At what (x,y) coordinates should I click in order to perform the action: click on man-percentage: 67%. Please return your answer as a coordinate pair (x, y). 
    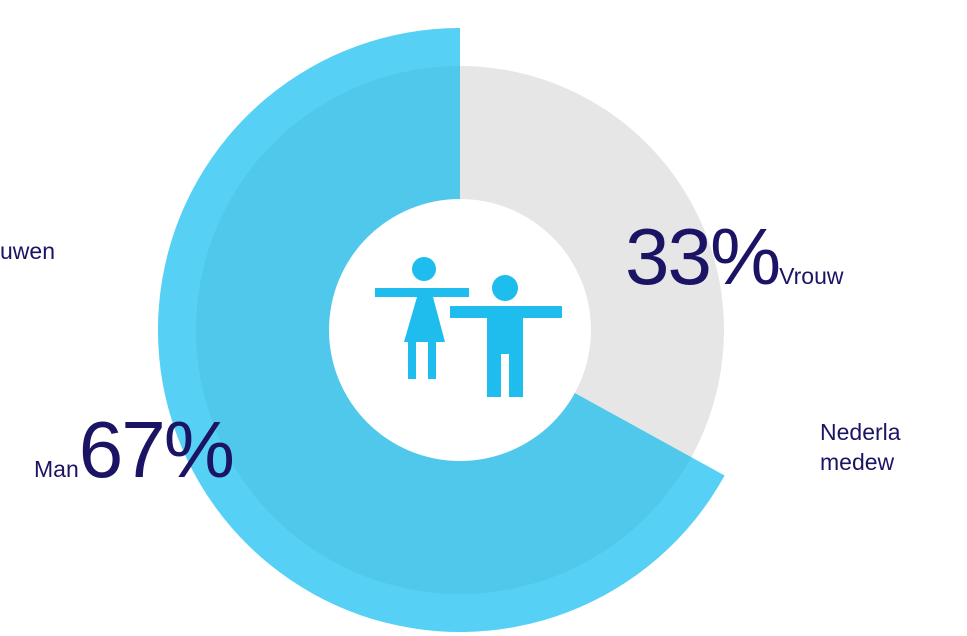
    Looking at the image, I should click on (156, 449).